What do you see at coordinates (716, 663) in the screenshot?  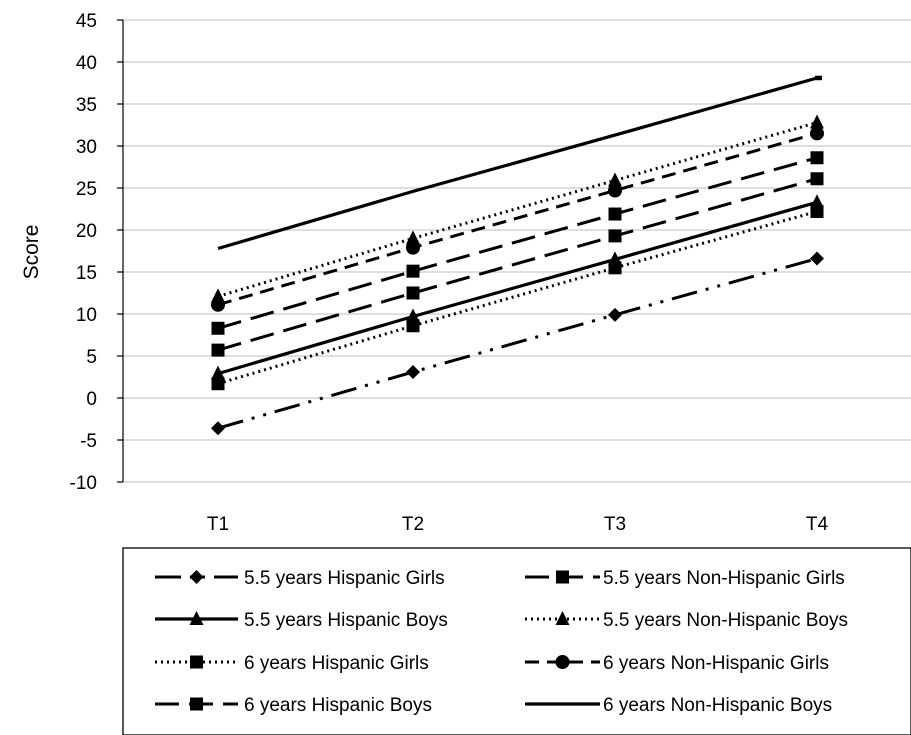 I see `legend-label: 6 years Non-Hispanic Girls` at bounding box center [716, 663].